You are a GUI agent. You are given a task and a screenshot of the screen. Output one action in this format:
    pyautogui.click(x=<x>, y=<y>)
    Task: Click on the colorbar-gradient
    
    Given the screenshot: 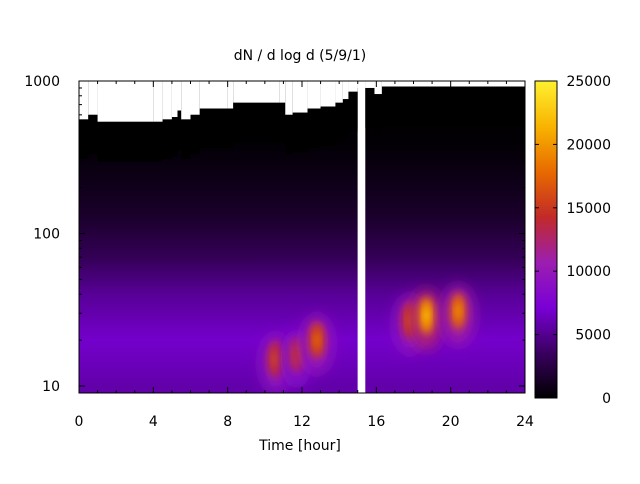 What is the action you would take?
    pyautogui.click(x=546, y=239)
    